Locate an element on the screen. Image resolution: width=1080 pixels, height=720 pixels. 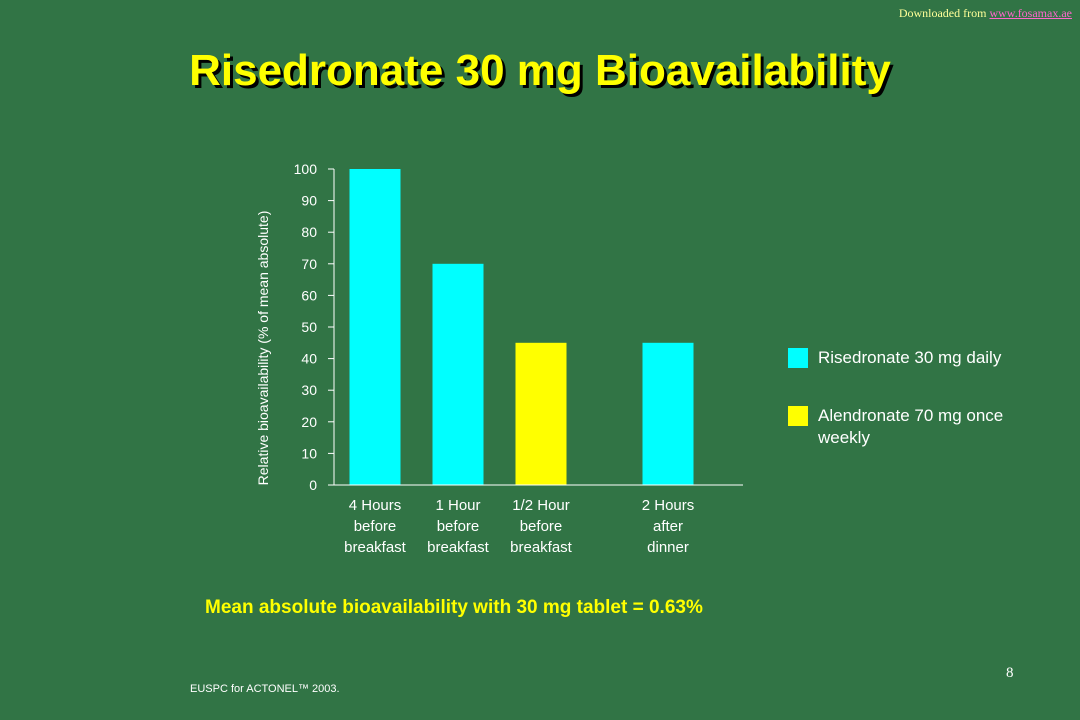
source-link: www.fosamax.ae is located at coordinates (1030, 13).